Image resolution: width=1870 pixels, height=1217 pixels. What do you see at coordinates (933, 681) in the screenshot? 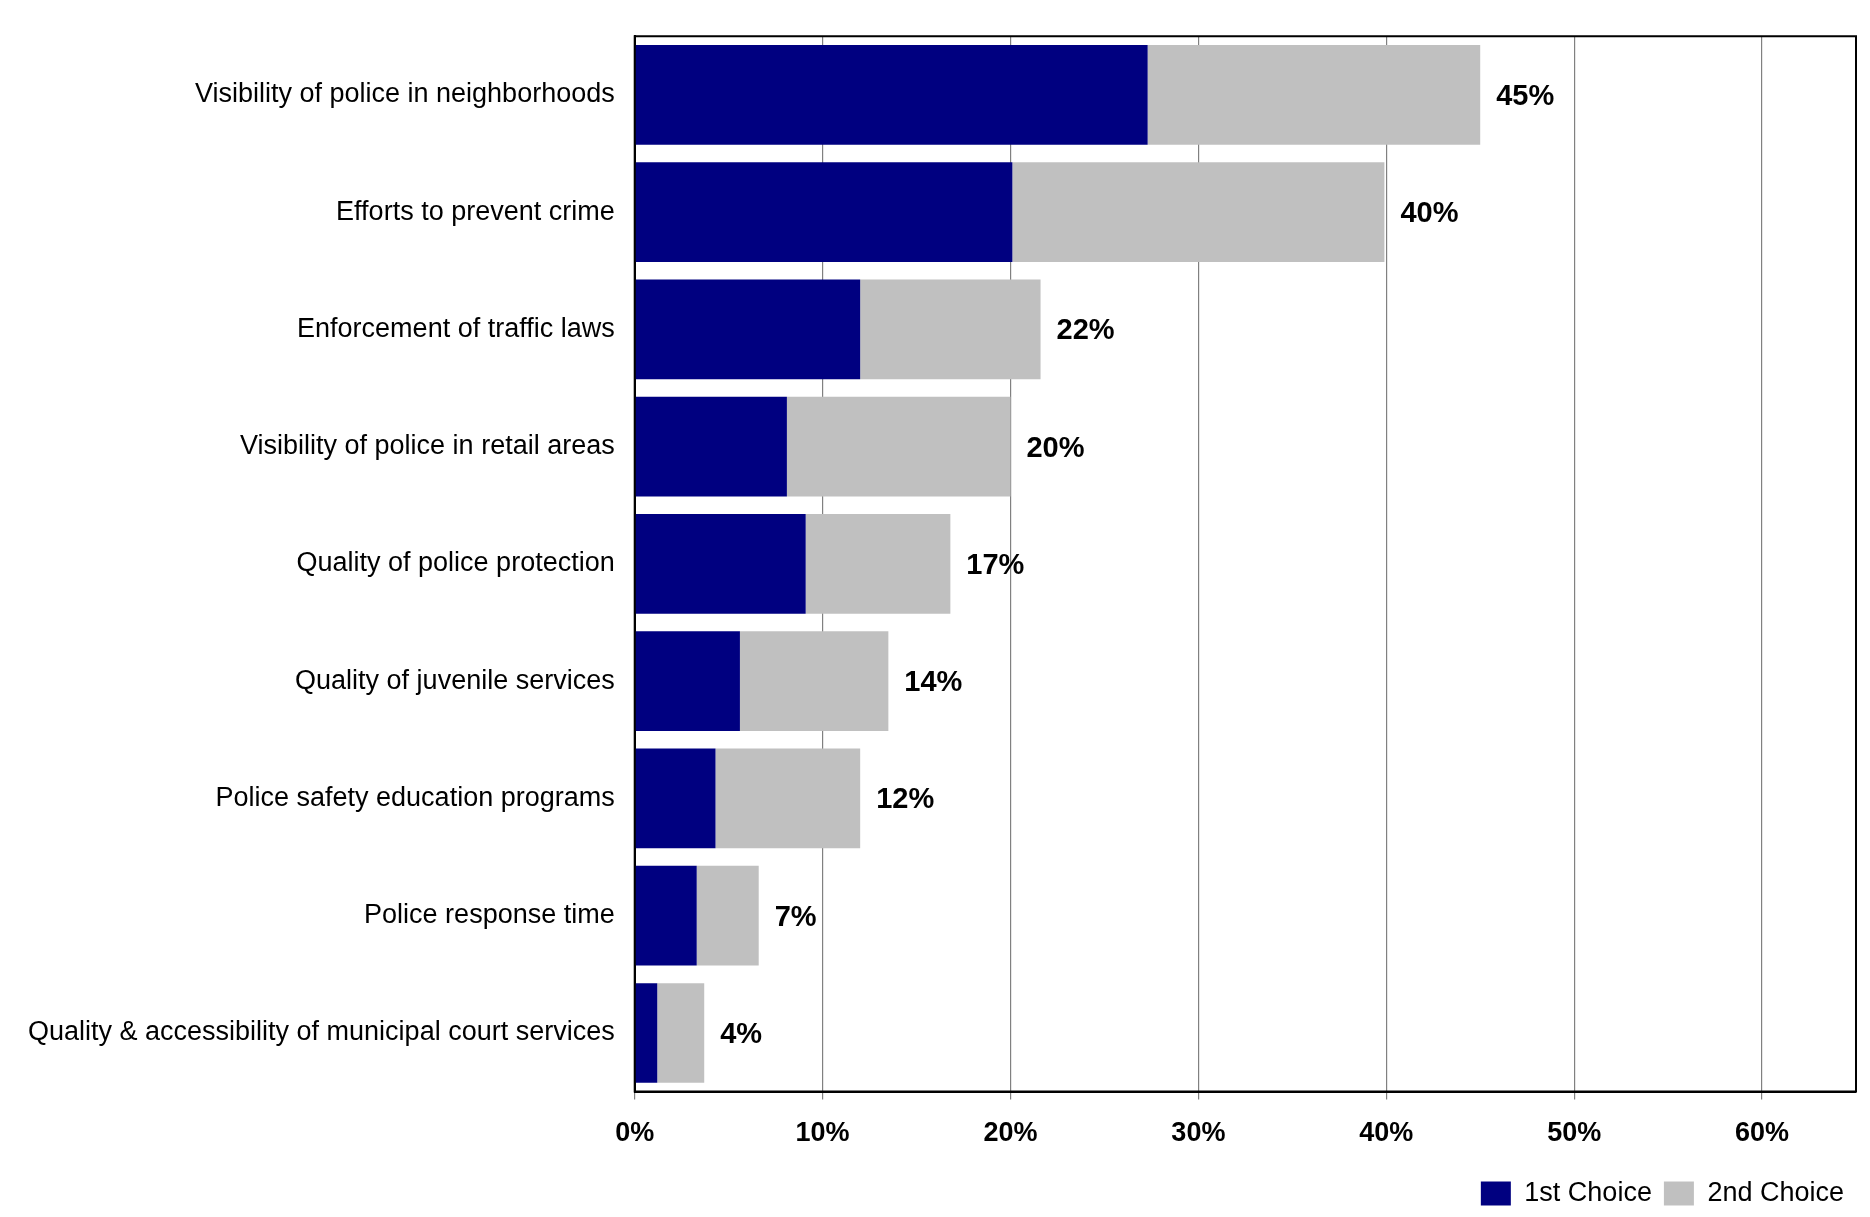
I see `total-label: 14%` at bounding box center [933, 681].